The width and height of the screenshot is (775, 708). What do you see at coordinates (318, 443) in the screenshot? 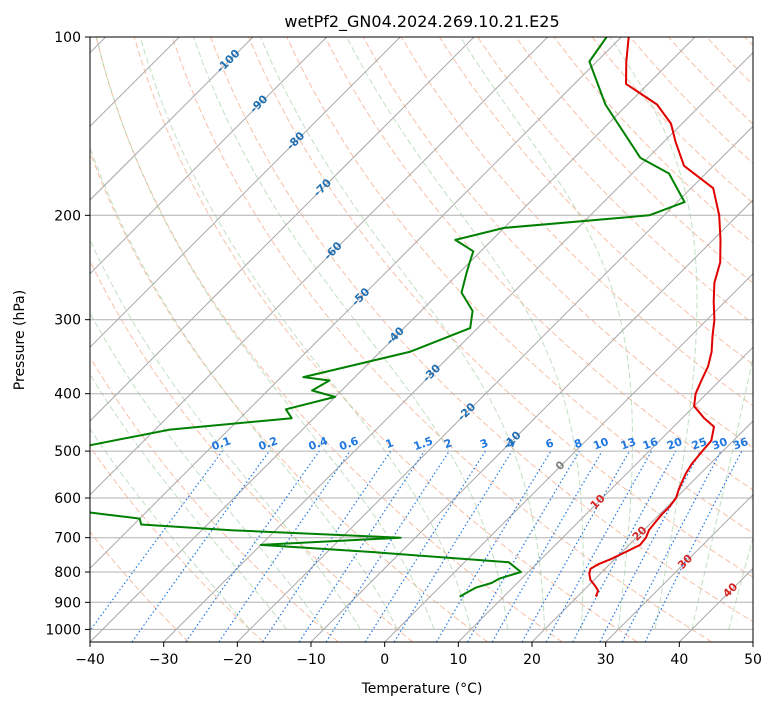
I see `mixing-ratio-label: 0.4` at bounding box center [318, 443].